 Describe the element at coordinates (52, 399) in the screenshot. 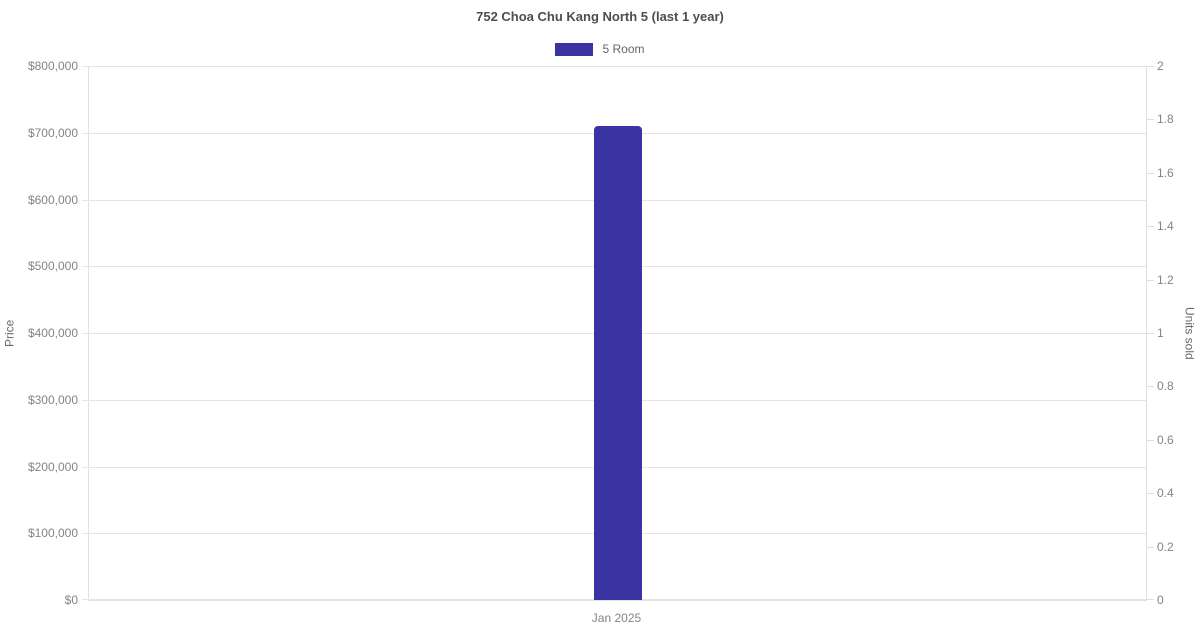

I see `y-left-tick-label: $300,000` at that location.